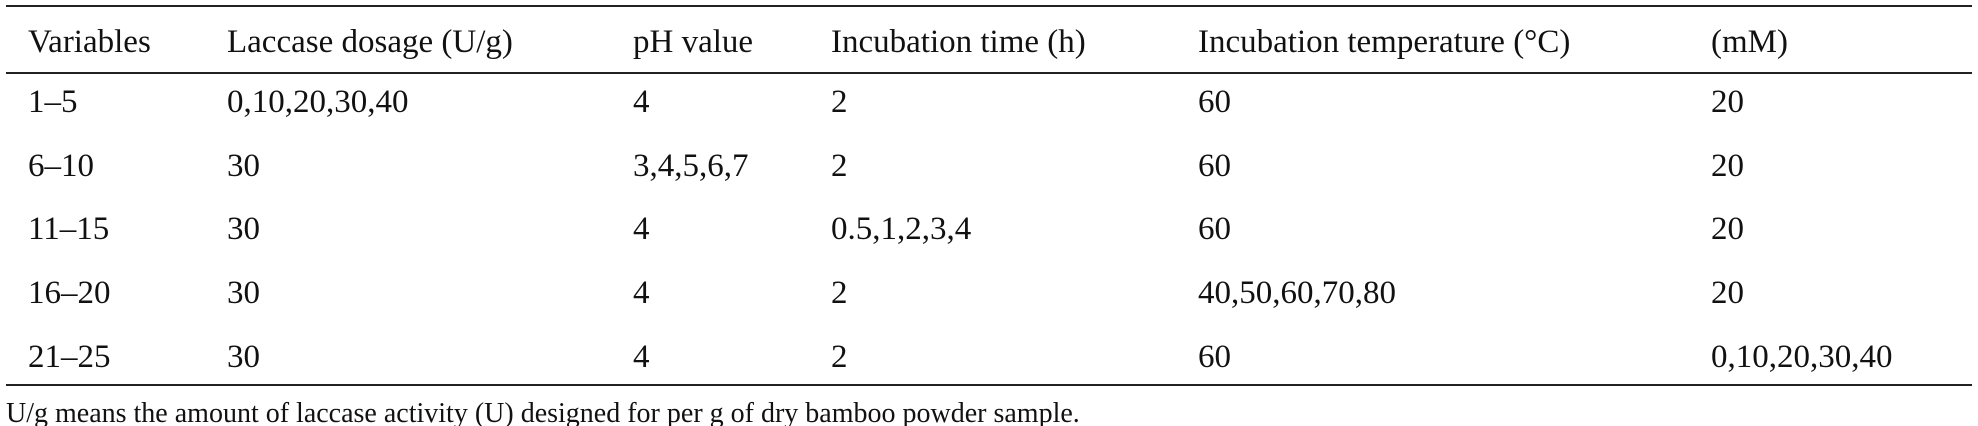 The width and height of the screenshot is (1978, 426). Describe the element at coordinates (989, 385) in the screenshot. I see `bottom-rule` at that location.